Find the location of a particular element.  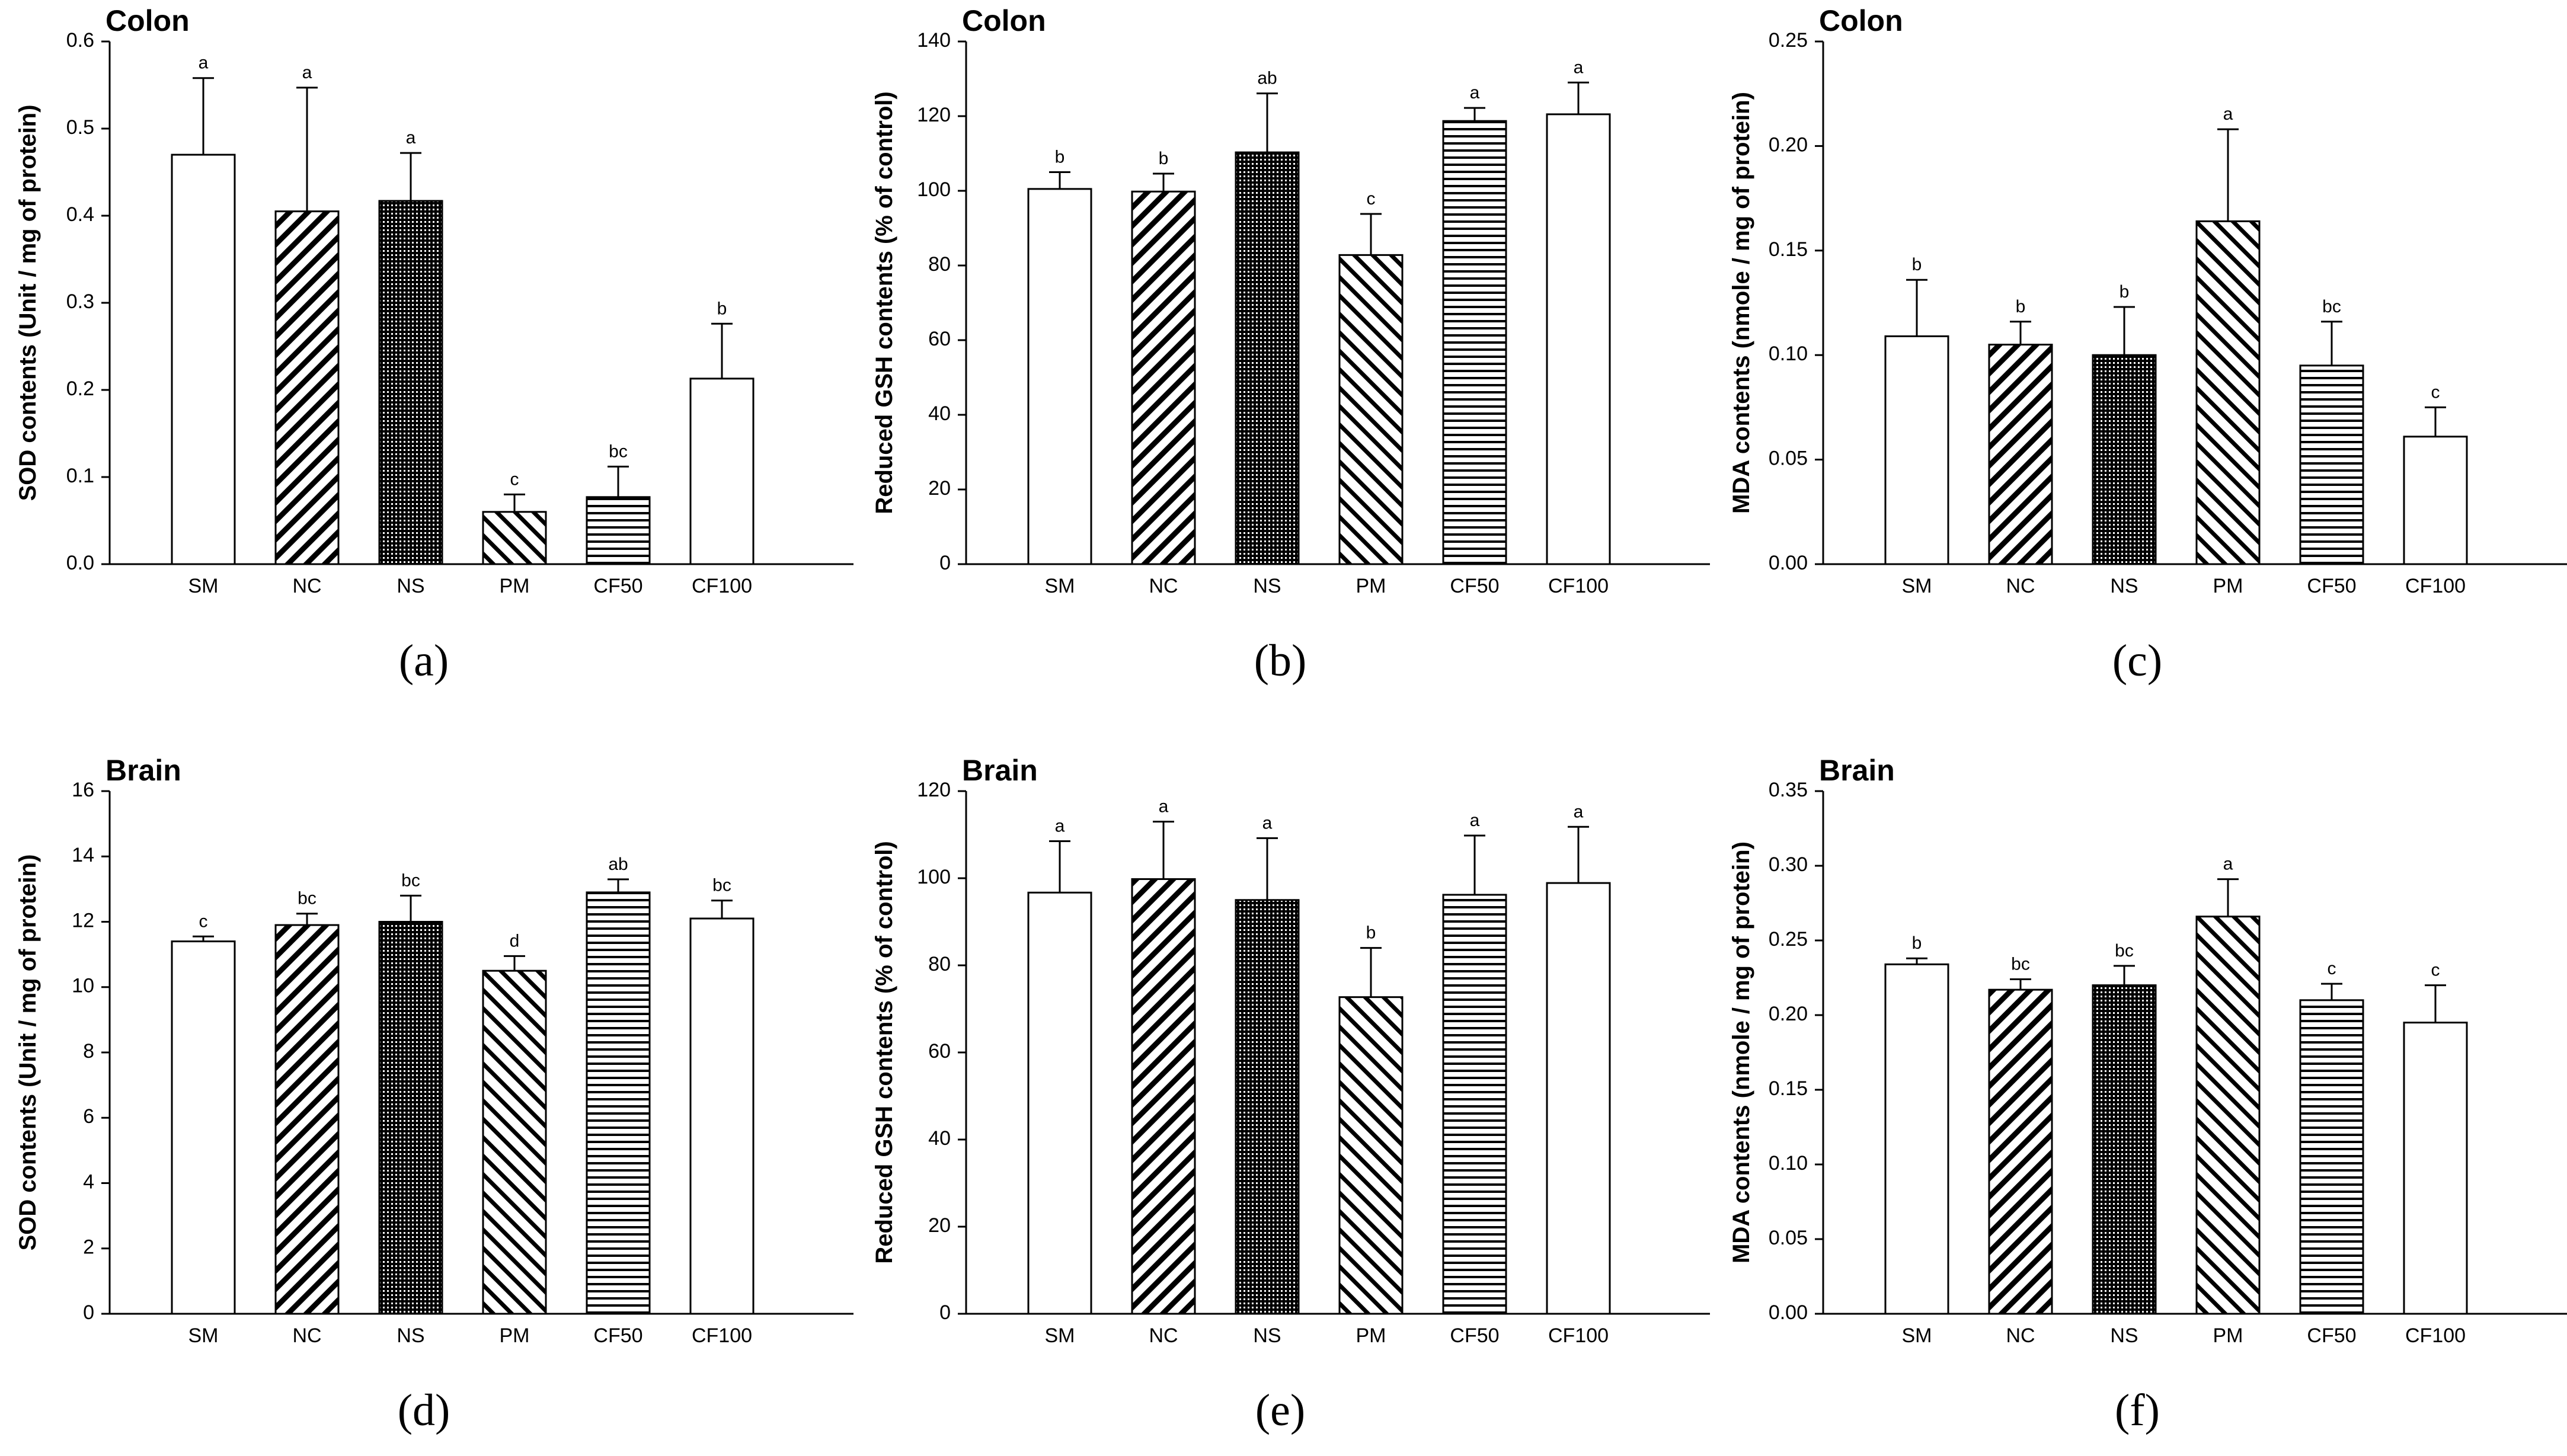

y-tick-label: 20 is located at coordinates (940, 488).